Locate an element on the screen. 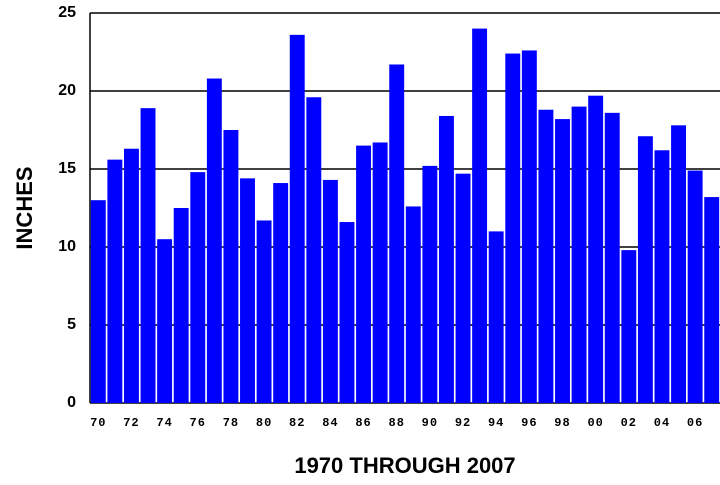  x-tick-label: 72 is located at coordinates (131, 423).